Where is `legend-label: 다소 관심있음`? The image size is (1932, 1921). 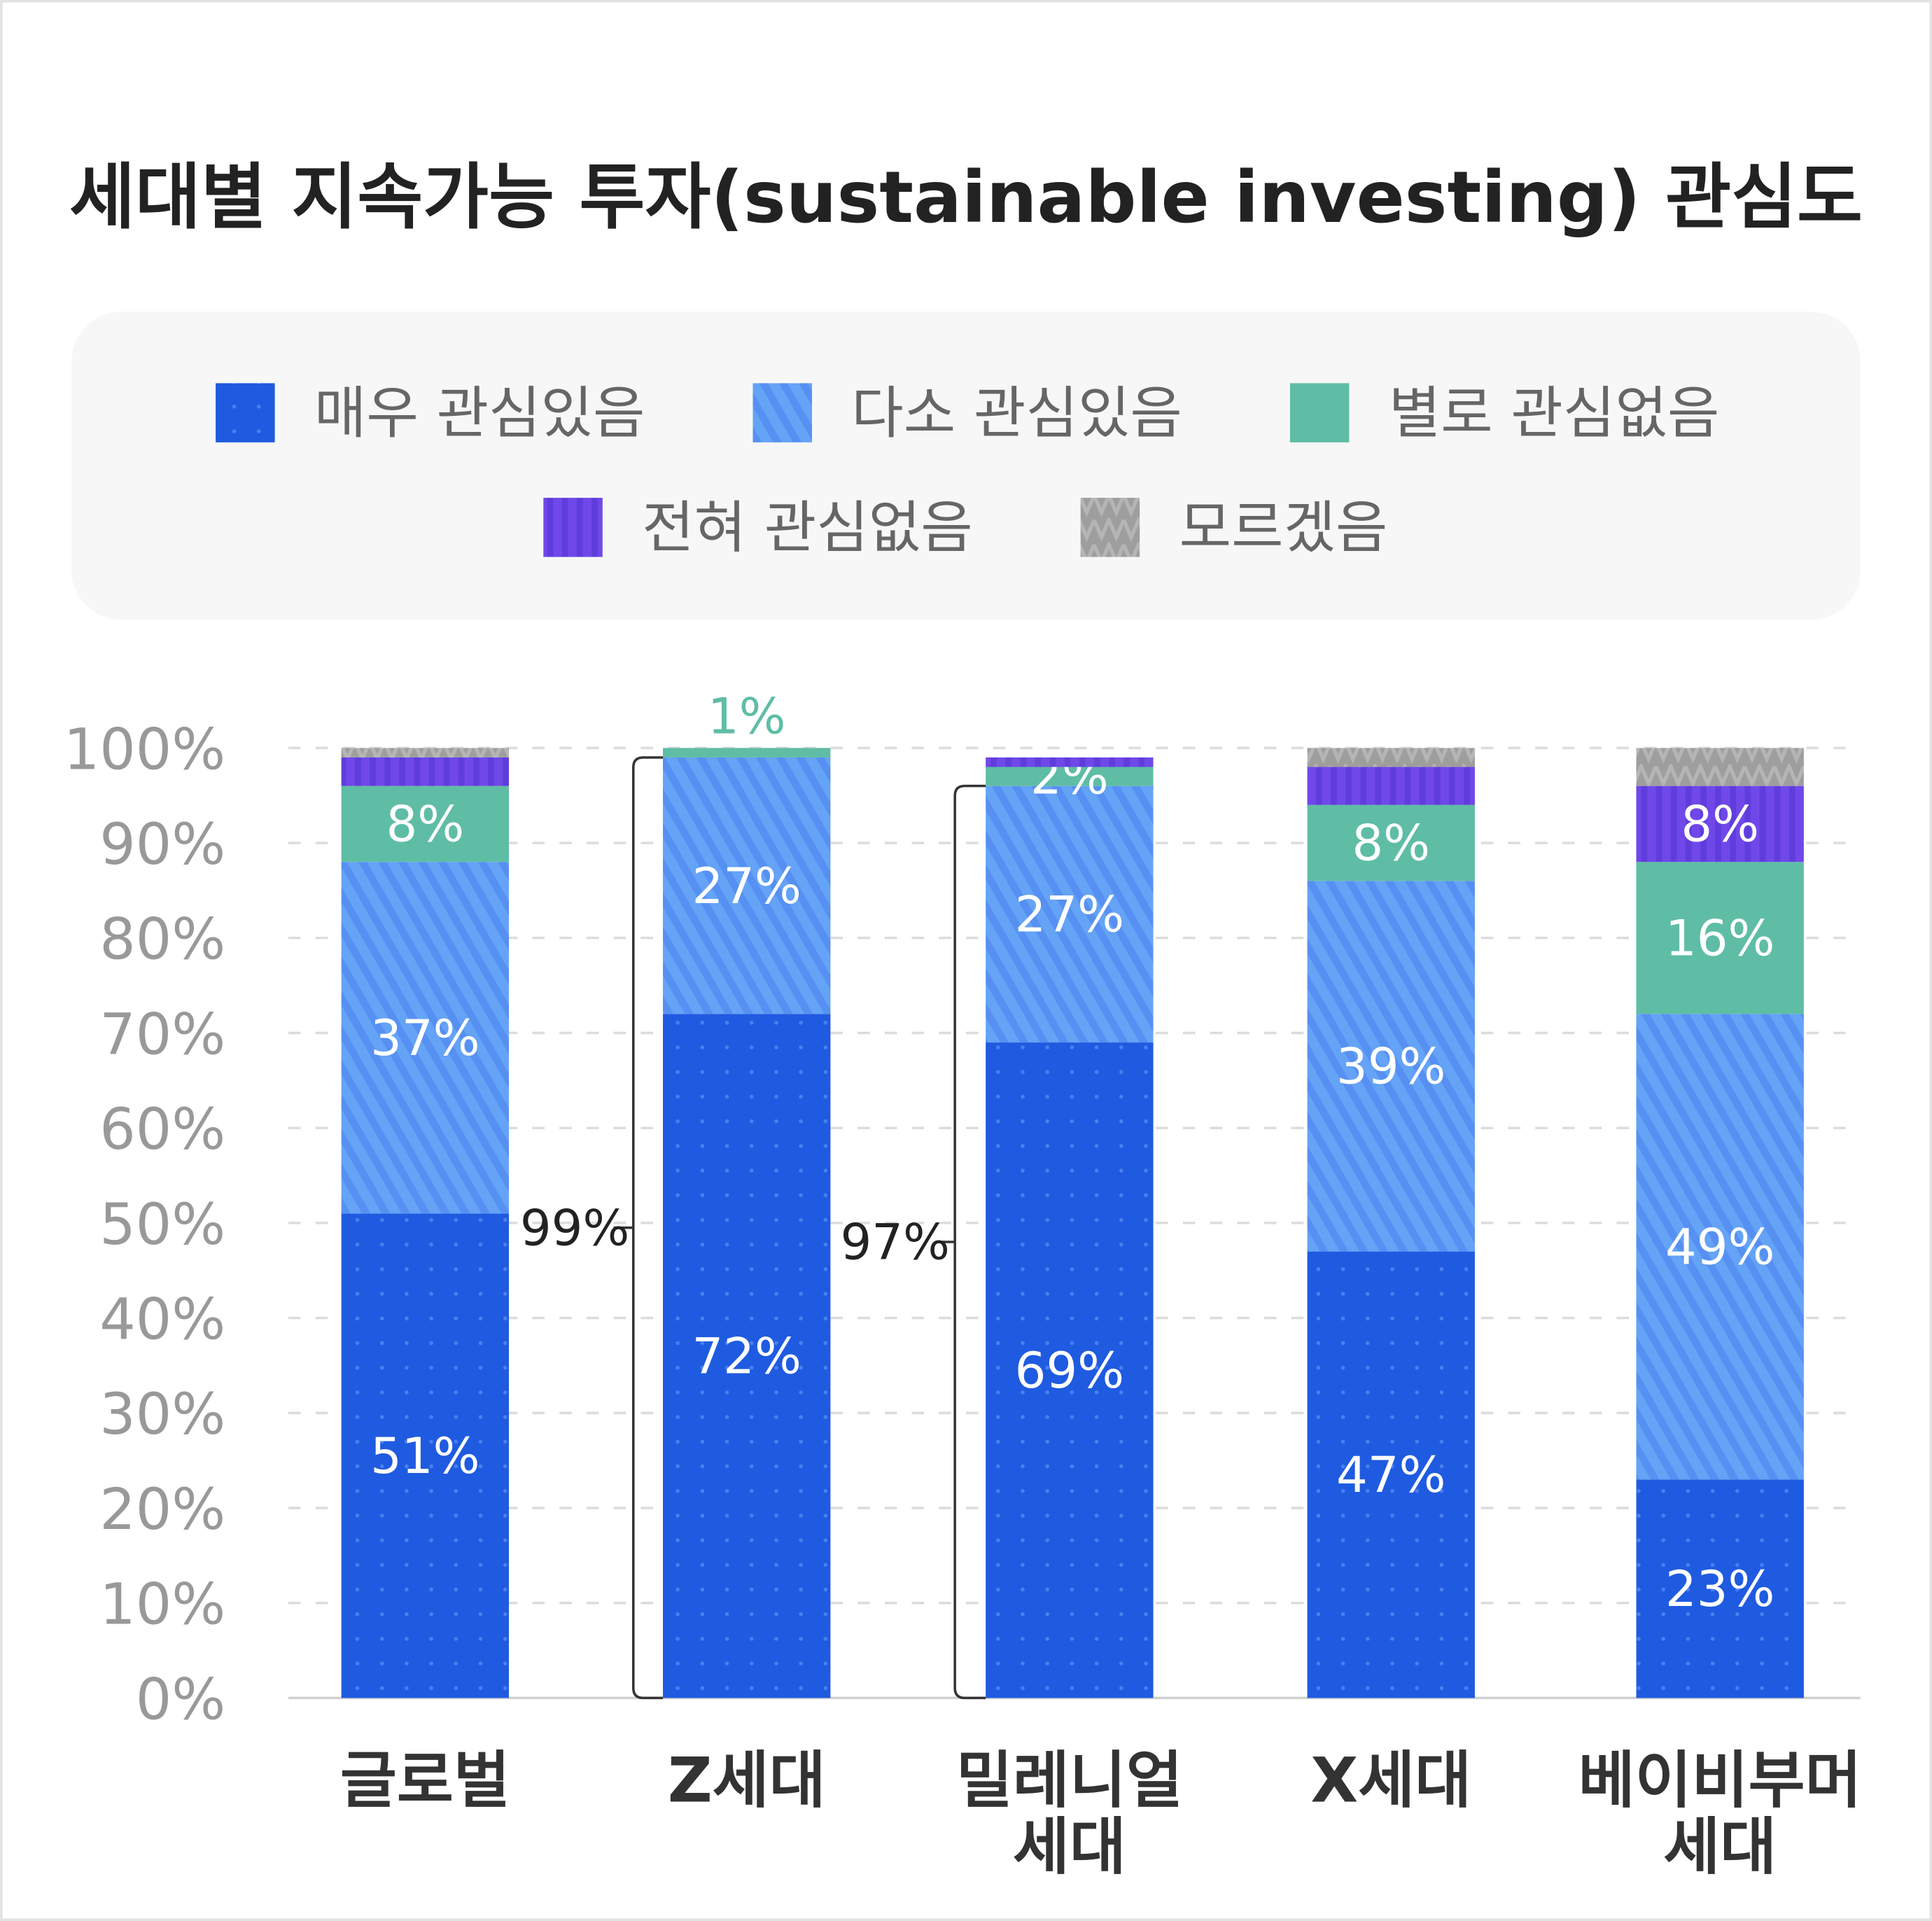 legend-label: 다소 관심있음 is located at coordinates (1016, 414).